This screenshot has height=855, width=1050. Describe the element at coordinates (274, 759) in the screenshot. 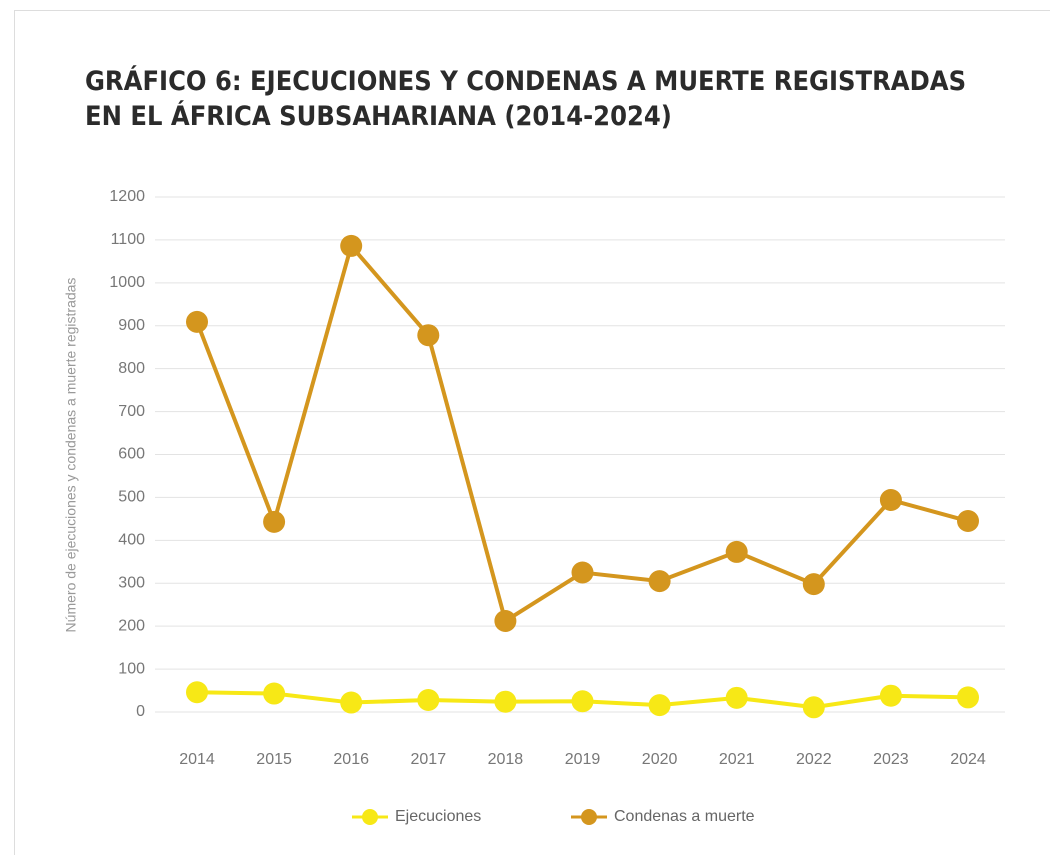

I see `x-tick-label: 2015` at that location.